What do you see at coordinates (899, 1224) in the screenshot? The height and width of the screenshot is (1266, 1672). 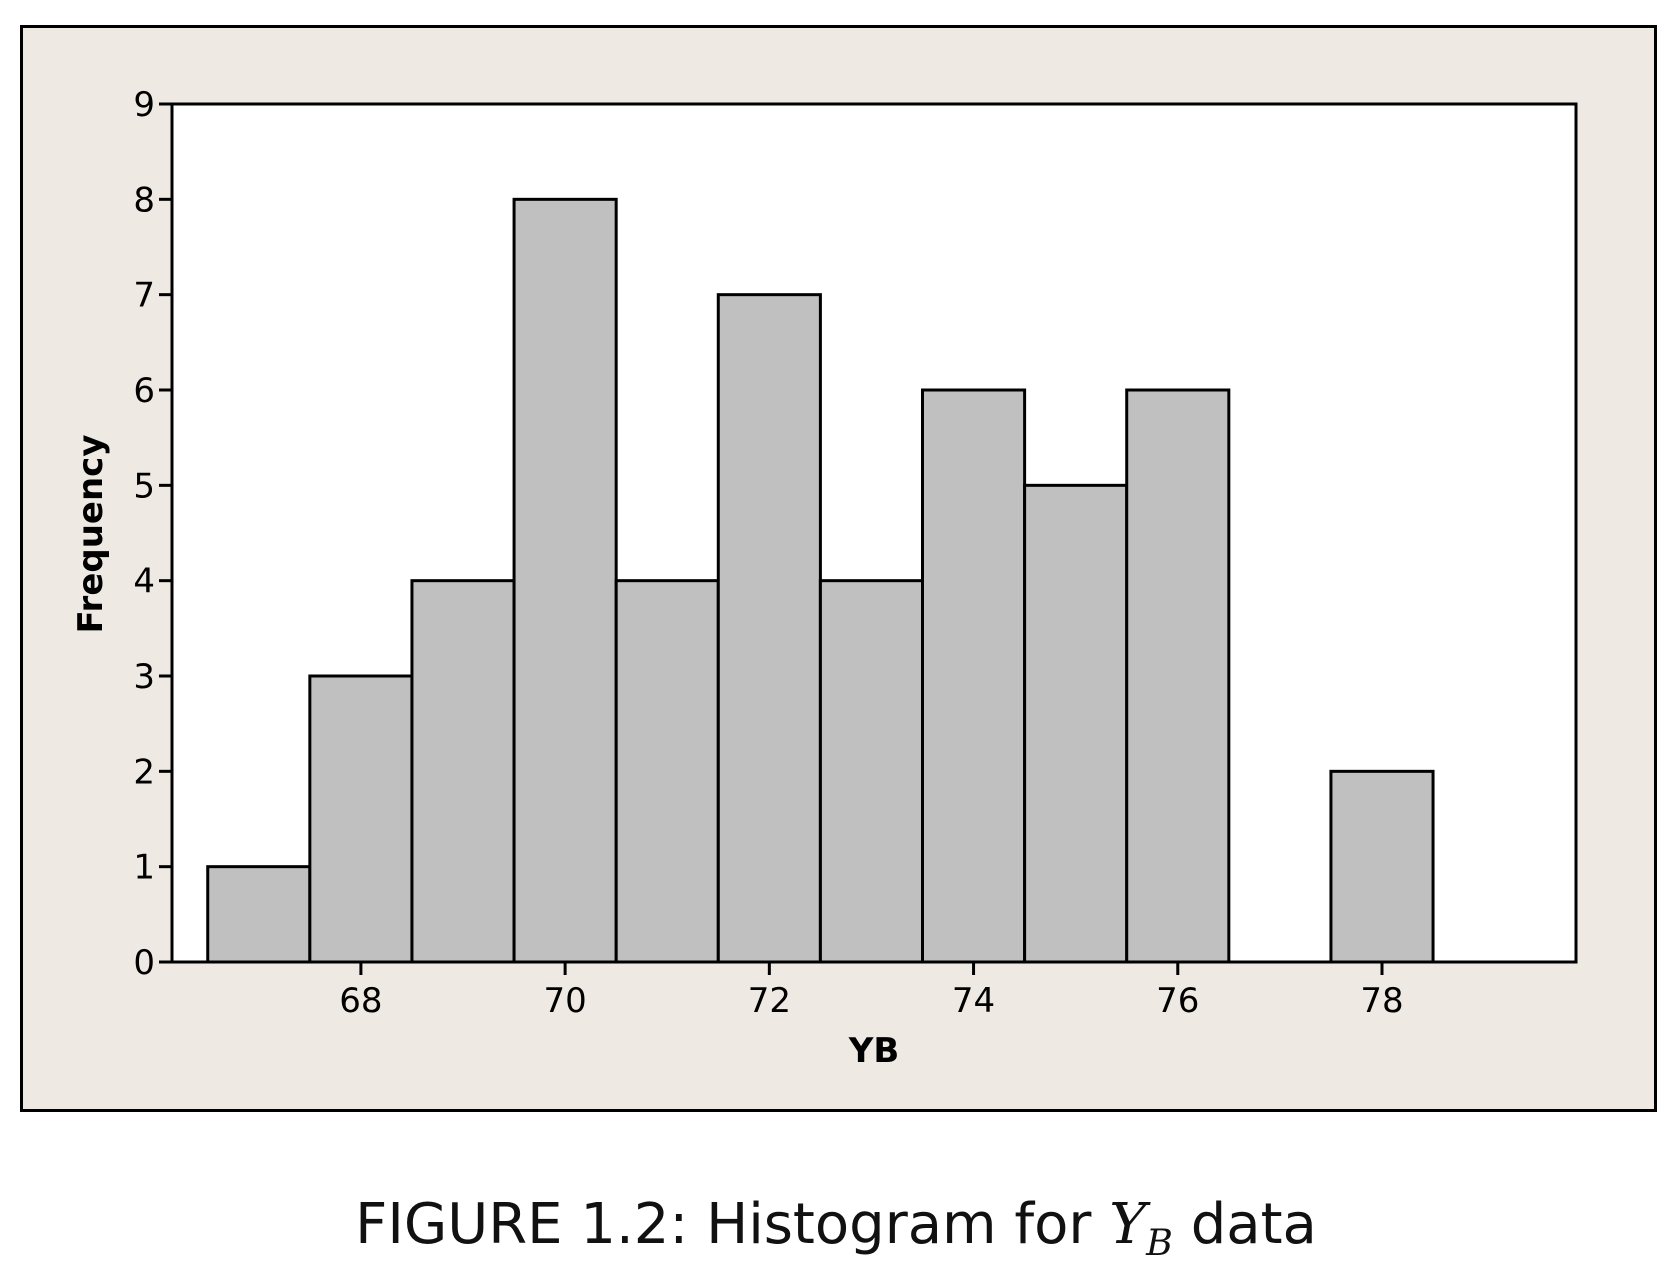 I see `caption-text: Histogram for` at bounding box center [899, 1224].